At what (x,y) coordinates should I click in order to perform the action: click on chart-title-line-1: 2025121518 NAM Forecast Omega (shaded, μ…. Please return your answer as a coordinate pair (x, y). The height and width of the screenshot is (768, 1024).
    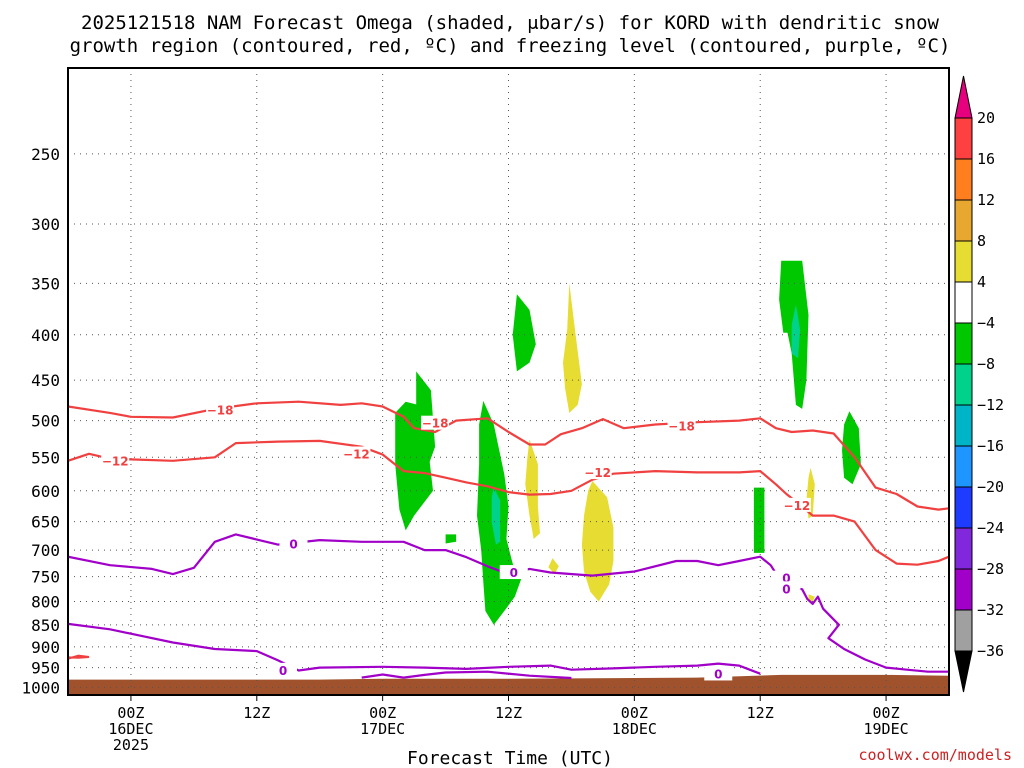
    Looking at the image, I should click on (510, 23).